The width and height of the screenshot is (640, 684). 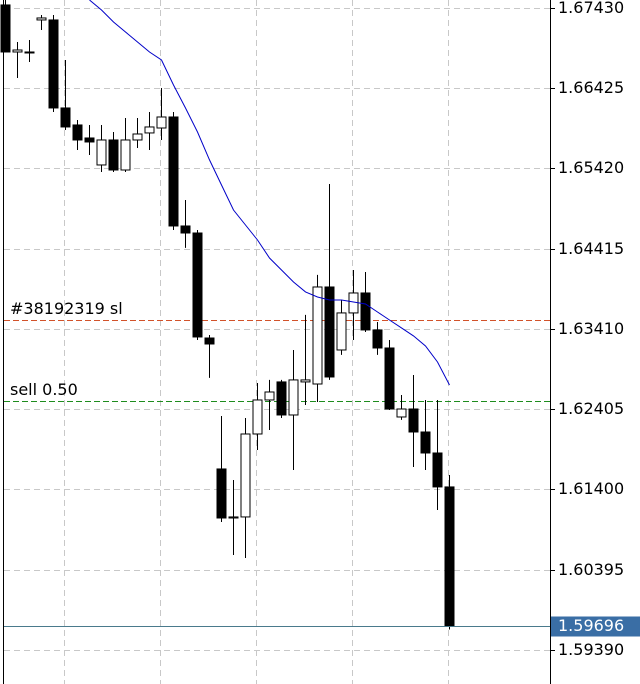 I want to click on current-price-box, so click(x=595, y=626).